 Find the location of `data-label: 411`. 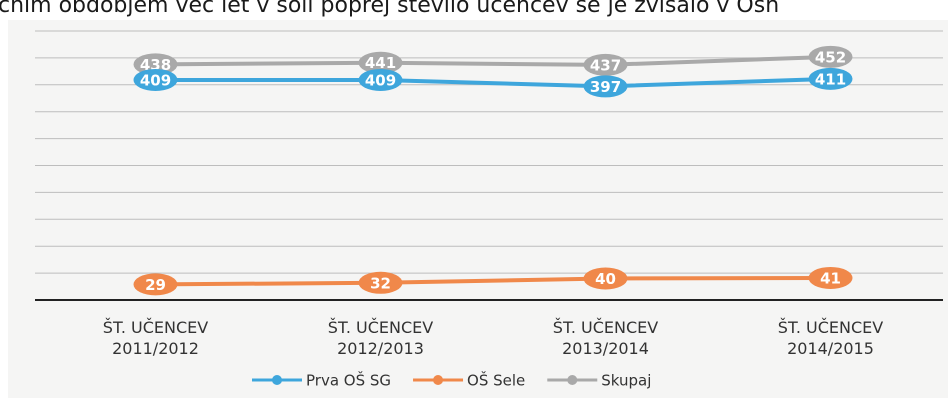

data-label: 411 is located at coordinates (830, 79).